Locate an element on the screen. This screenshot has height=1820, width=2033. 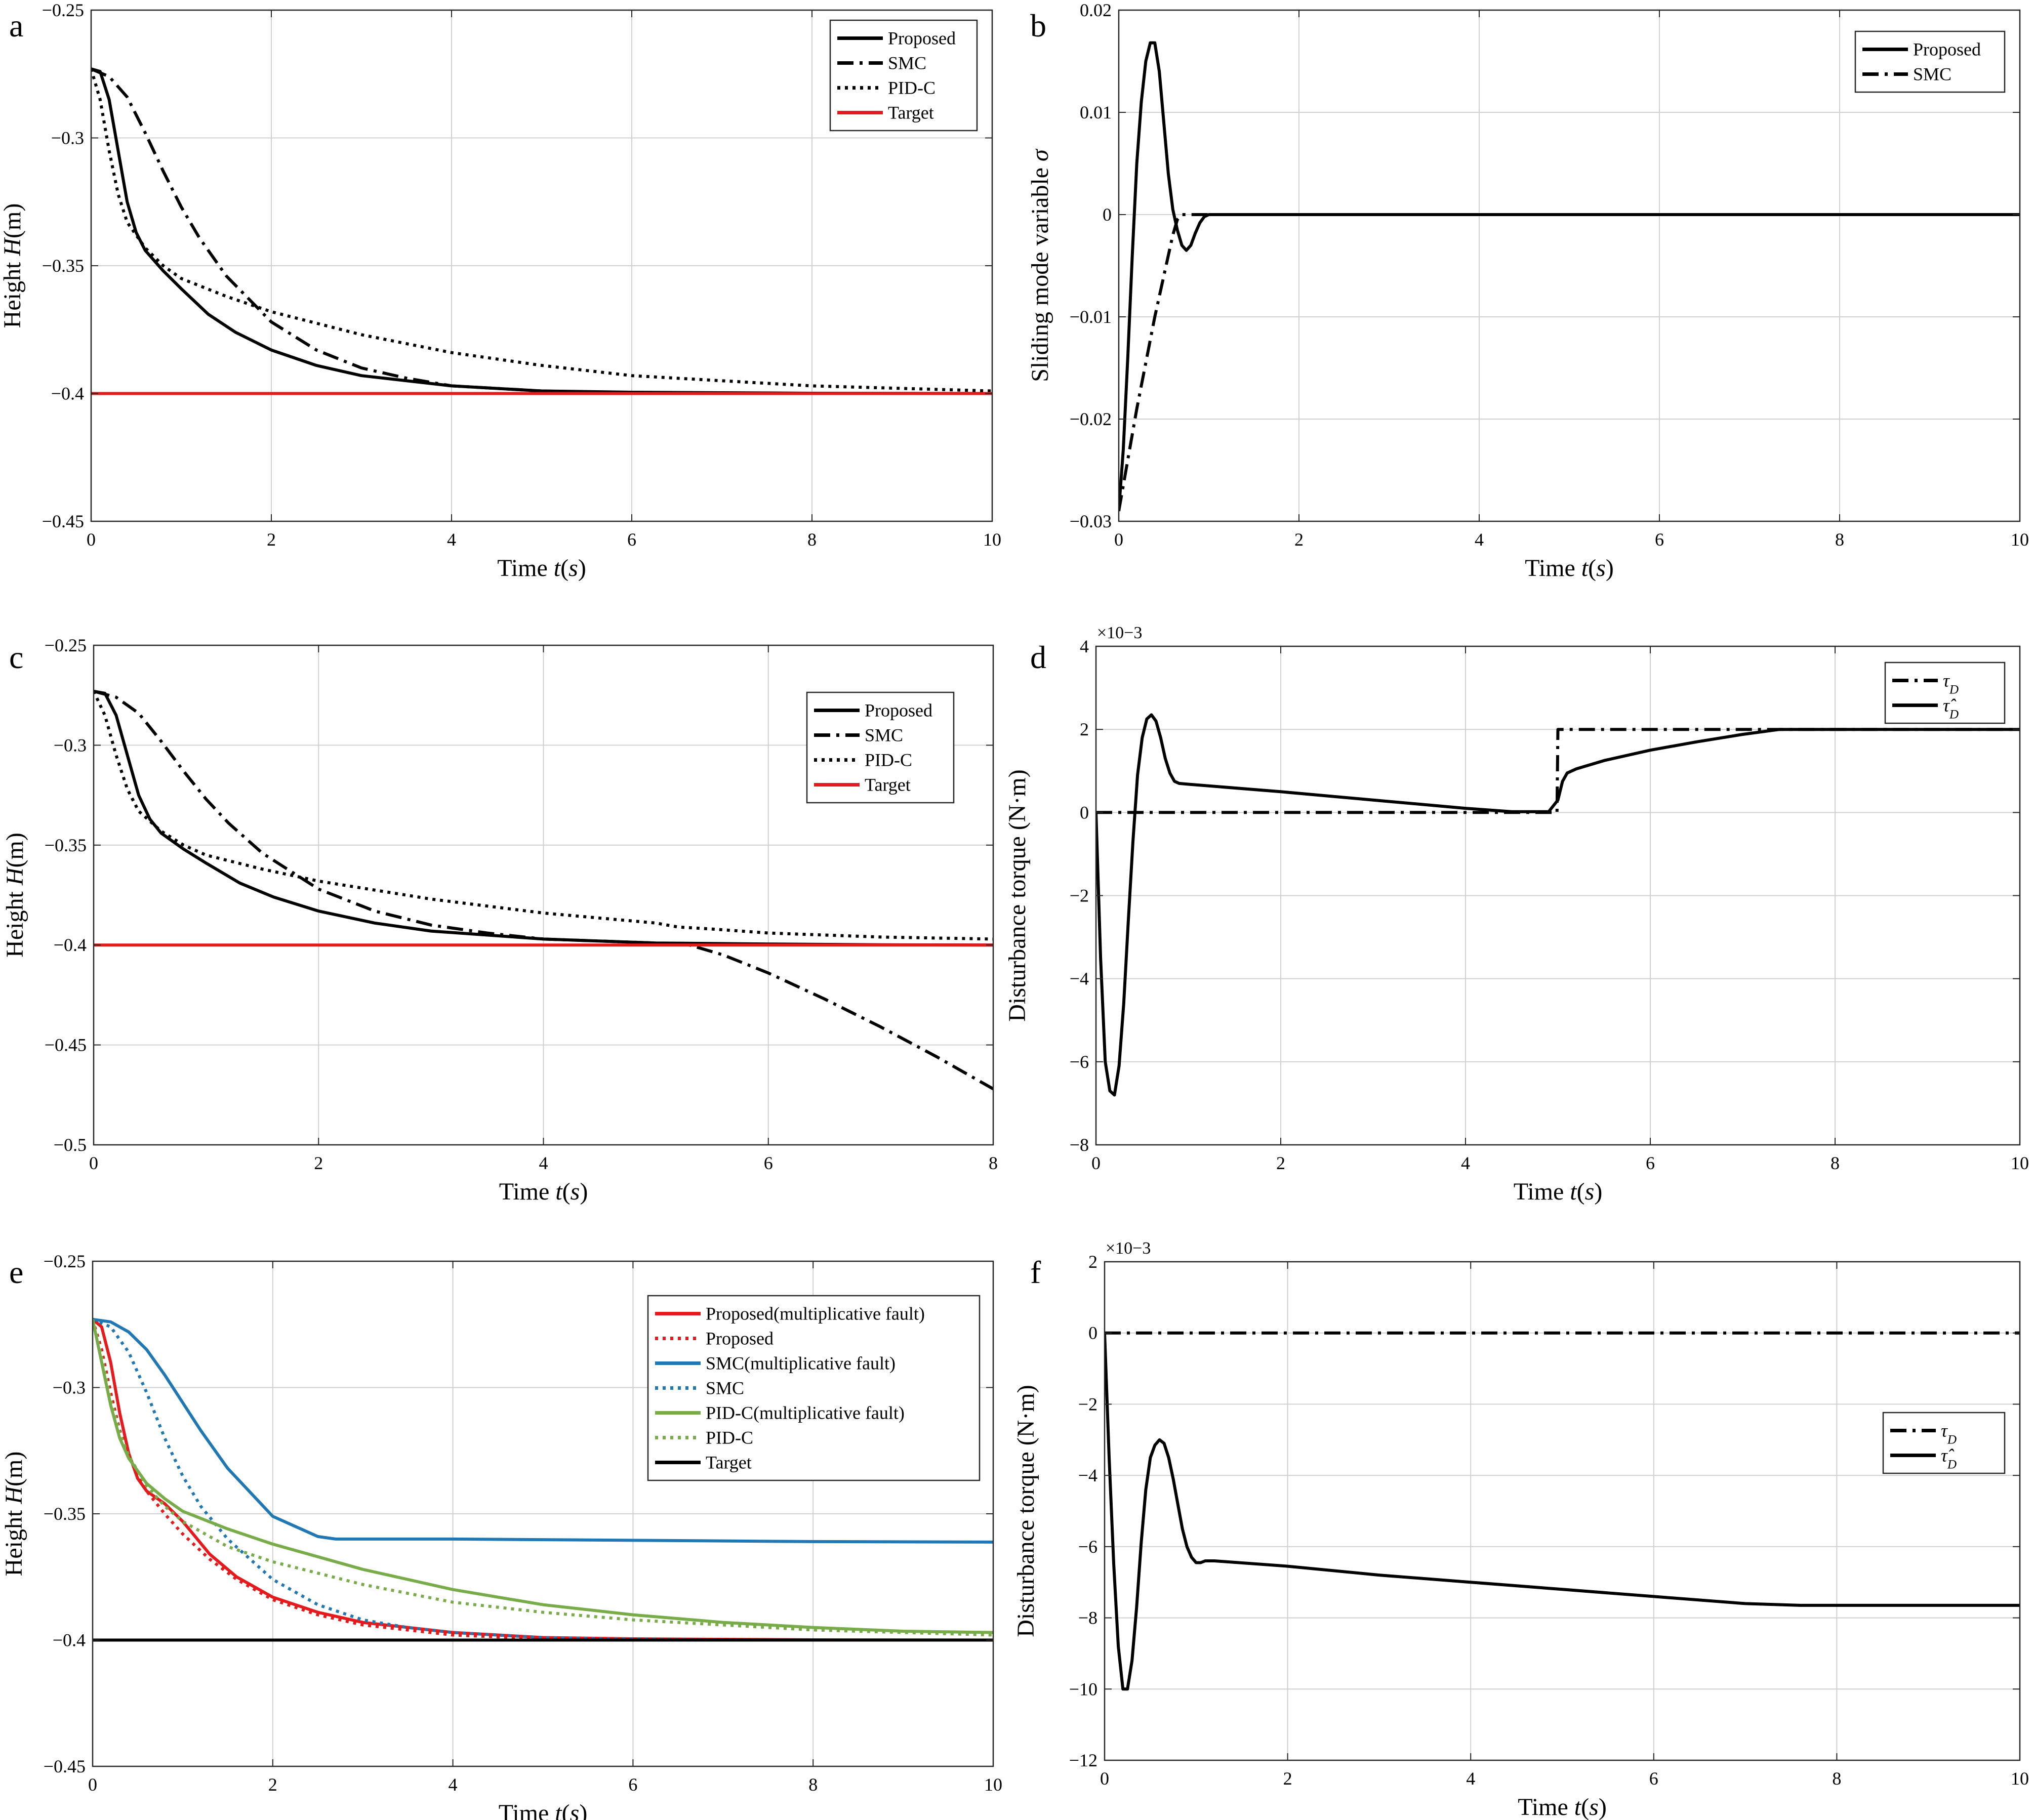
y-tick-label: −0.02 is located at coordinates (1091, 419).